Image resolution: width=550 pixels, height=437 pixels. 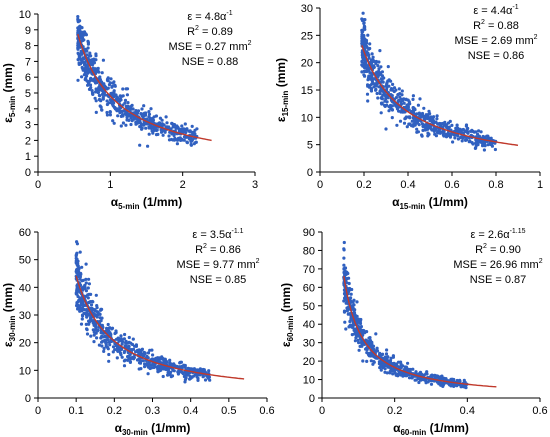 I want to click on y-tick-label: 60, so click(x=309, y=288).